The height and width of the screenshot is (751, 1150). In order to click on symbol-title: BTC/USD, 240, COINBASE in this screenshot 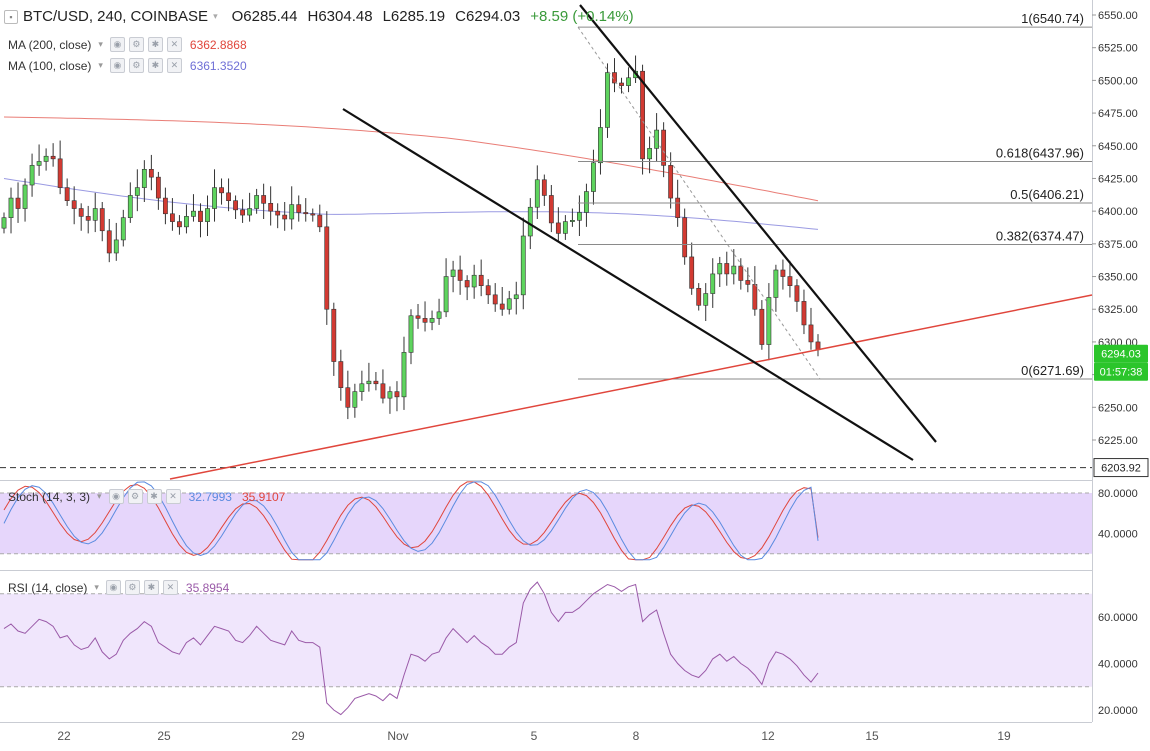, I will do `click(116, 16)`.